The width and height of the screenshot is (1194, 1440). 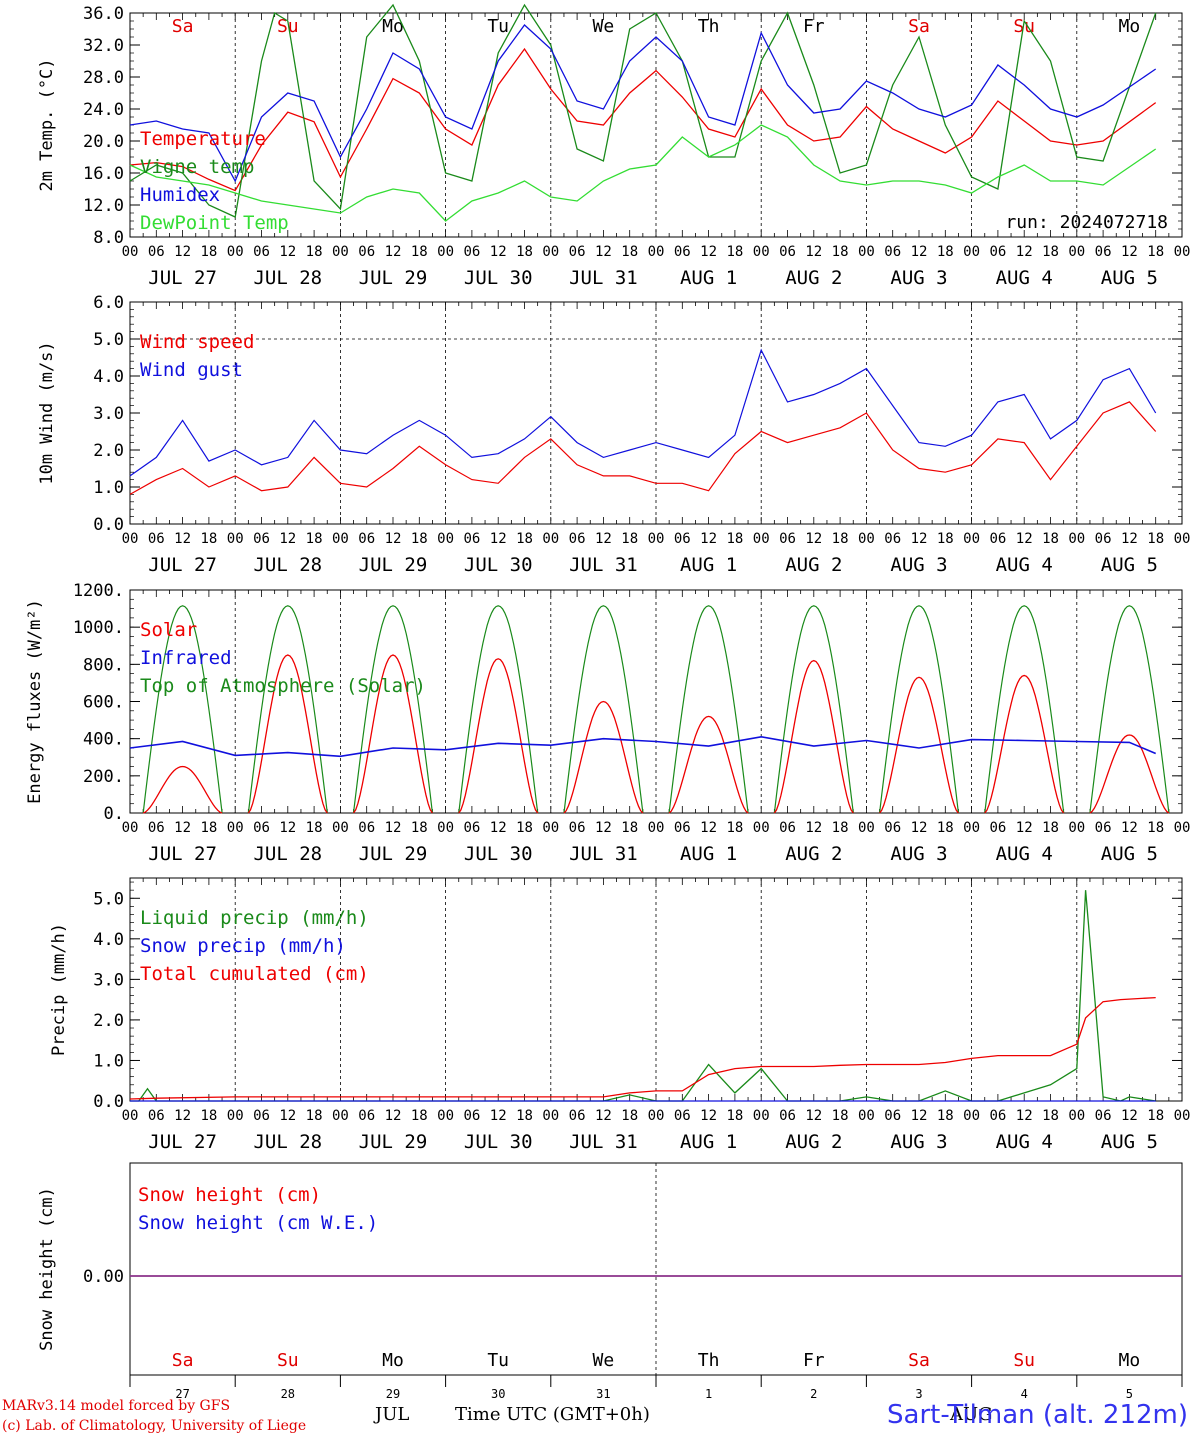 I want to click on y-tick-label: 1200., so click(x=98, y=591).